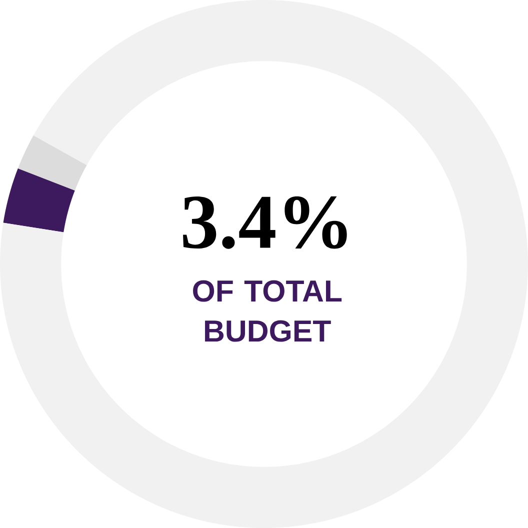 The height and width of the screenshot is (528, 528). Describe the element at coordinates (265, 222) in the screenshot. I see `text: 3.4%` at that location.